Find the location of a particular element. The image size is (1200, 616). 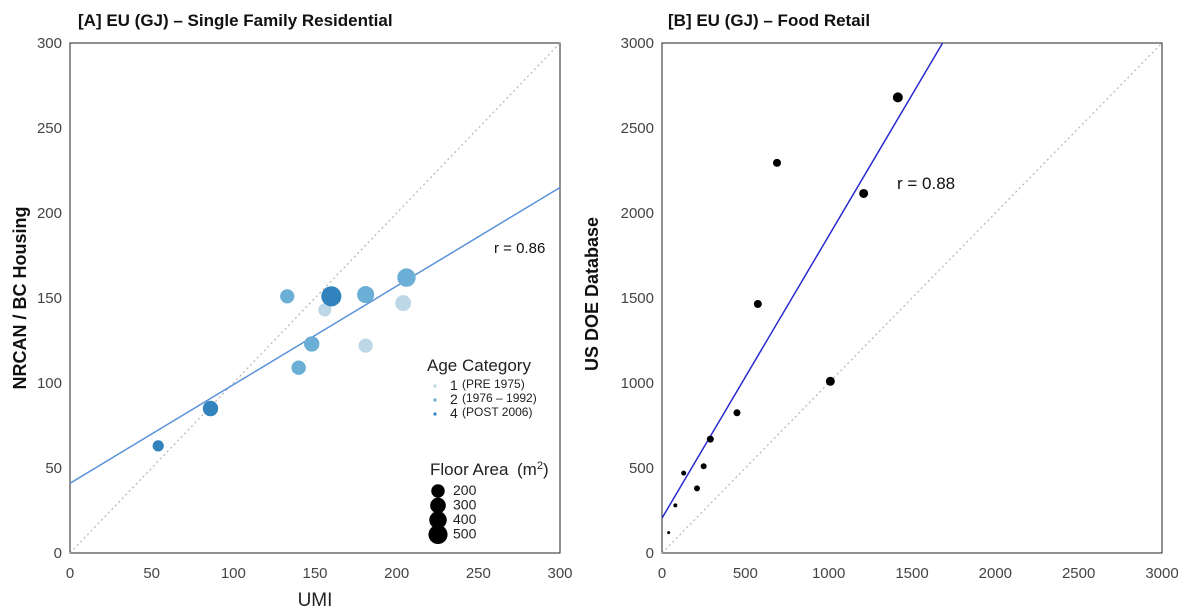

y-tick-label: 200 is located at coordinates (49, 213).